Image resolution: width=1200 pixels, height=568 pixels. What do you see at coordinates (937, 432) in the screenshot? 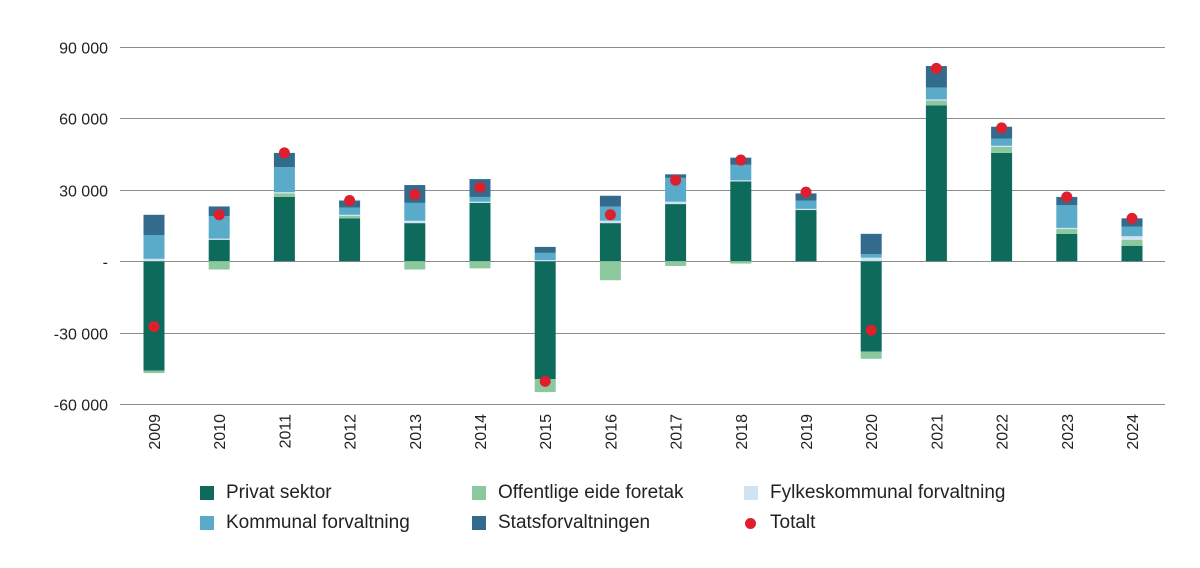
I see `x-tick-label: 2021` at bounding box center [937, 432].